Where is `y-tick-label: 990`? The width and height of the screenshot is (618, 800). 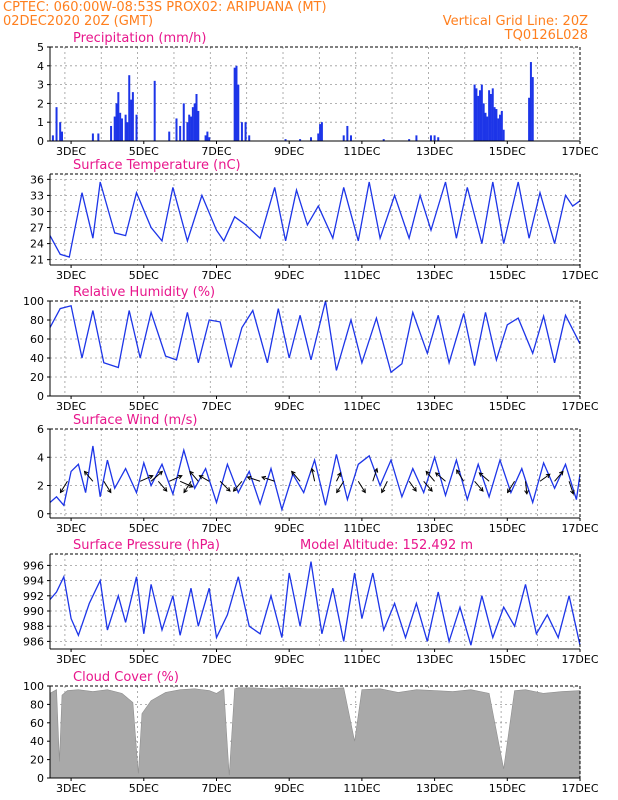 y-tick-label: 990 is located at coordinates (33, 611).